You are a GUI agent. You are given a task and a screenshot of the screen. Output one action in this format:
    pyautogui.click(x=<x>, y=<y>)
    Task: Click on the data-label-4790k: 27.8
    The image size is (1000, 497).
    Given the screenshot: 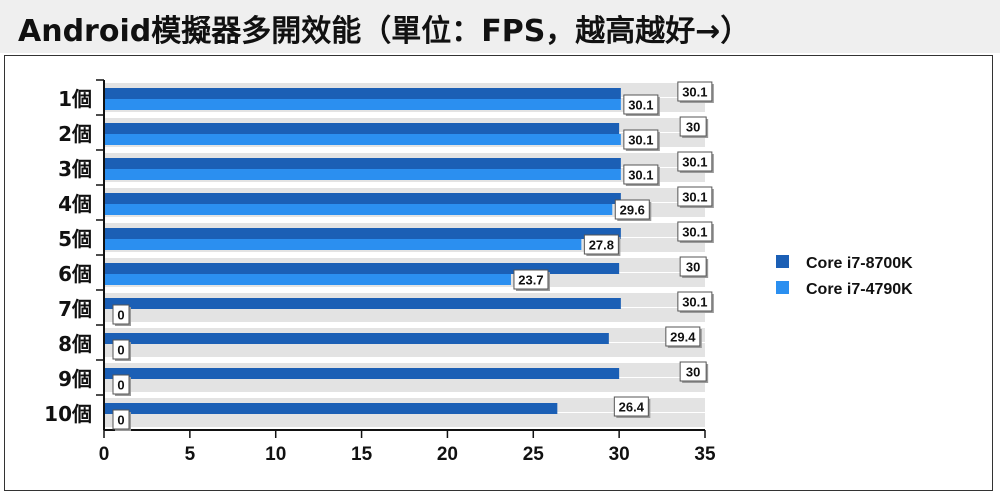 What is the action you would take?
    pyautogui.click(x=602, y=245)
    